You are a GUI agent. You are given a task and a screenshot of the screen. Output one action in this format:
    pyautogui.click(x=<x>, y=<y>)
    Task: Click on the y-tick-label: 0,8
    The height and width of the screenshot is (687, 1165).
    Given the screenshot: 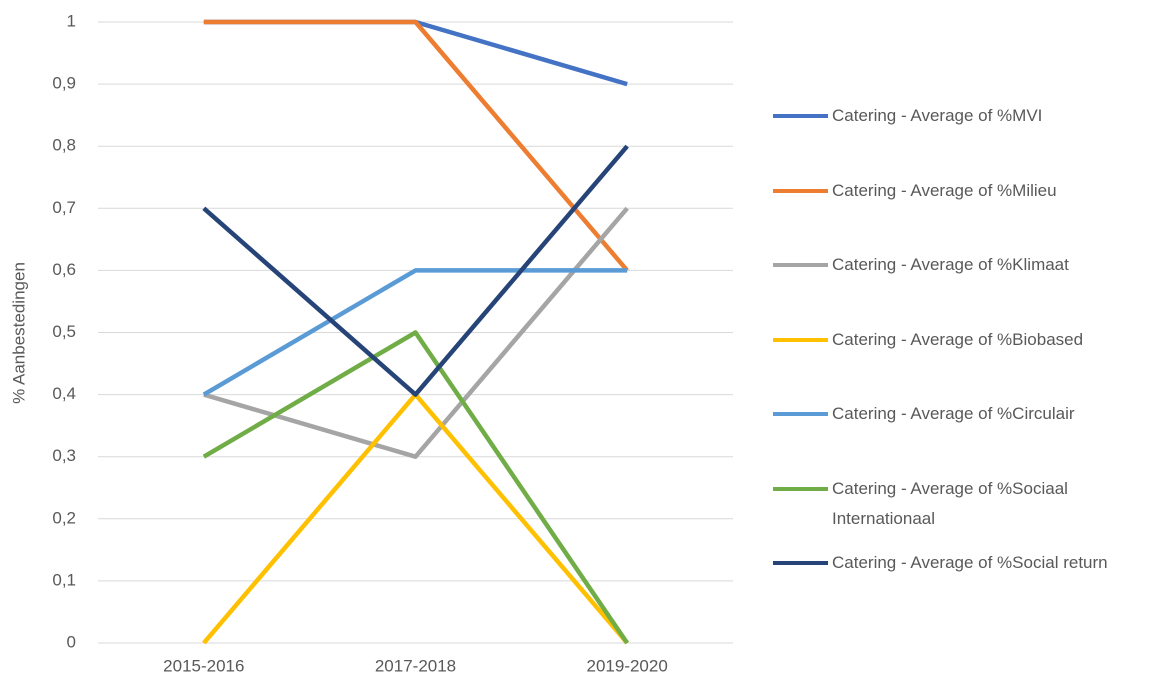 What is the action you would take?
    pyautogui.click(x=64, y=145)
    